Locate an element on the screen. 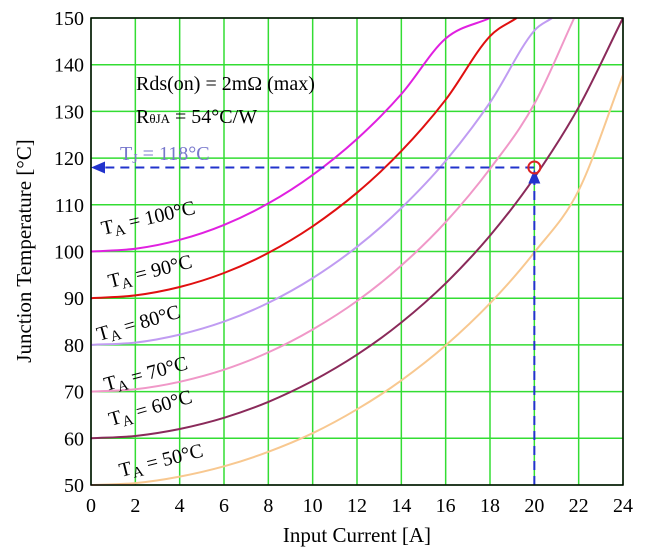 The height and width of the screenshot is (551, 645). y-tick-label: 110 is located at coordinates (69, 206).